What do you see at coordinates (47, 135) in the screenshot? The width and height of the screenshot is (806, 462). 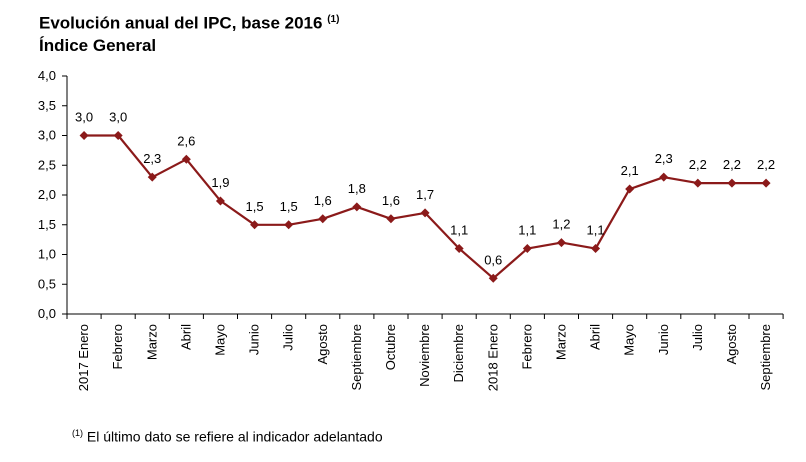 I see `y-tick-label: 3,0` at bounding box center [47, 135].